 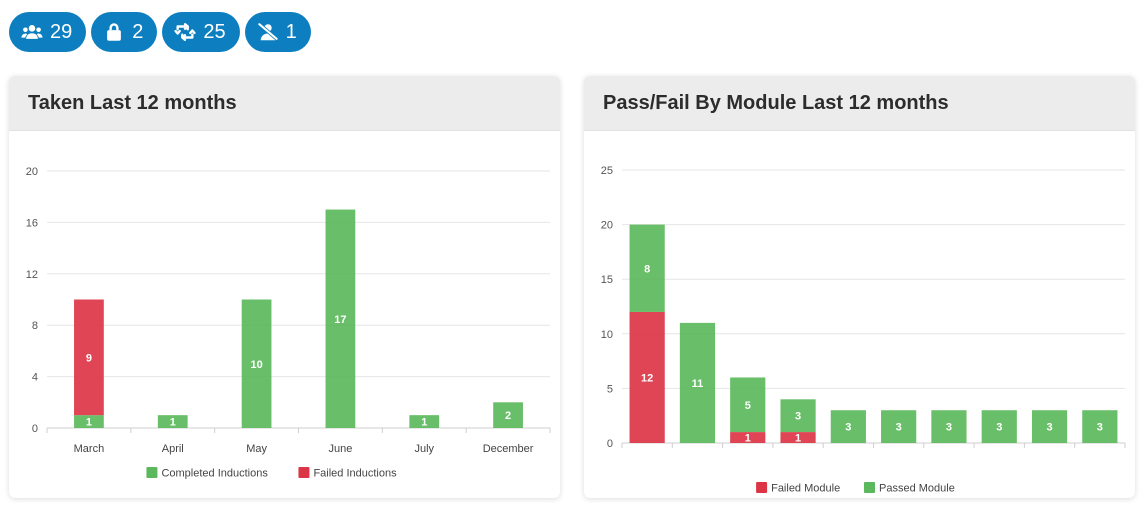 I want to click on passfail-bar-label: 11, so click(x=698, y=384).